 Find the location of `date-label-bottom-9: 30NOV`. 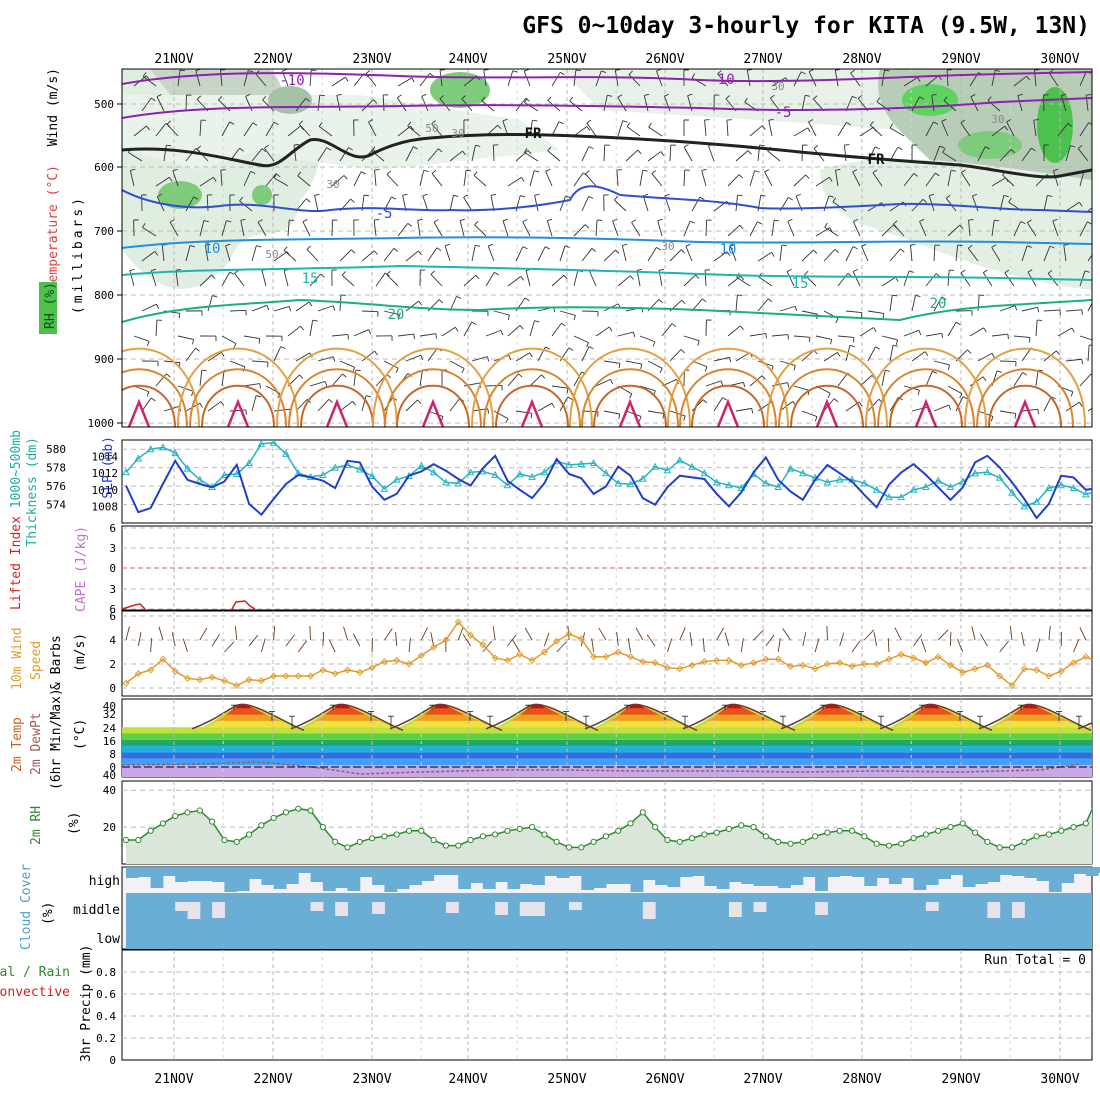

date-label-bottom-9: 30NOV is located at coordinates (1059, 1079).